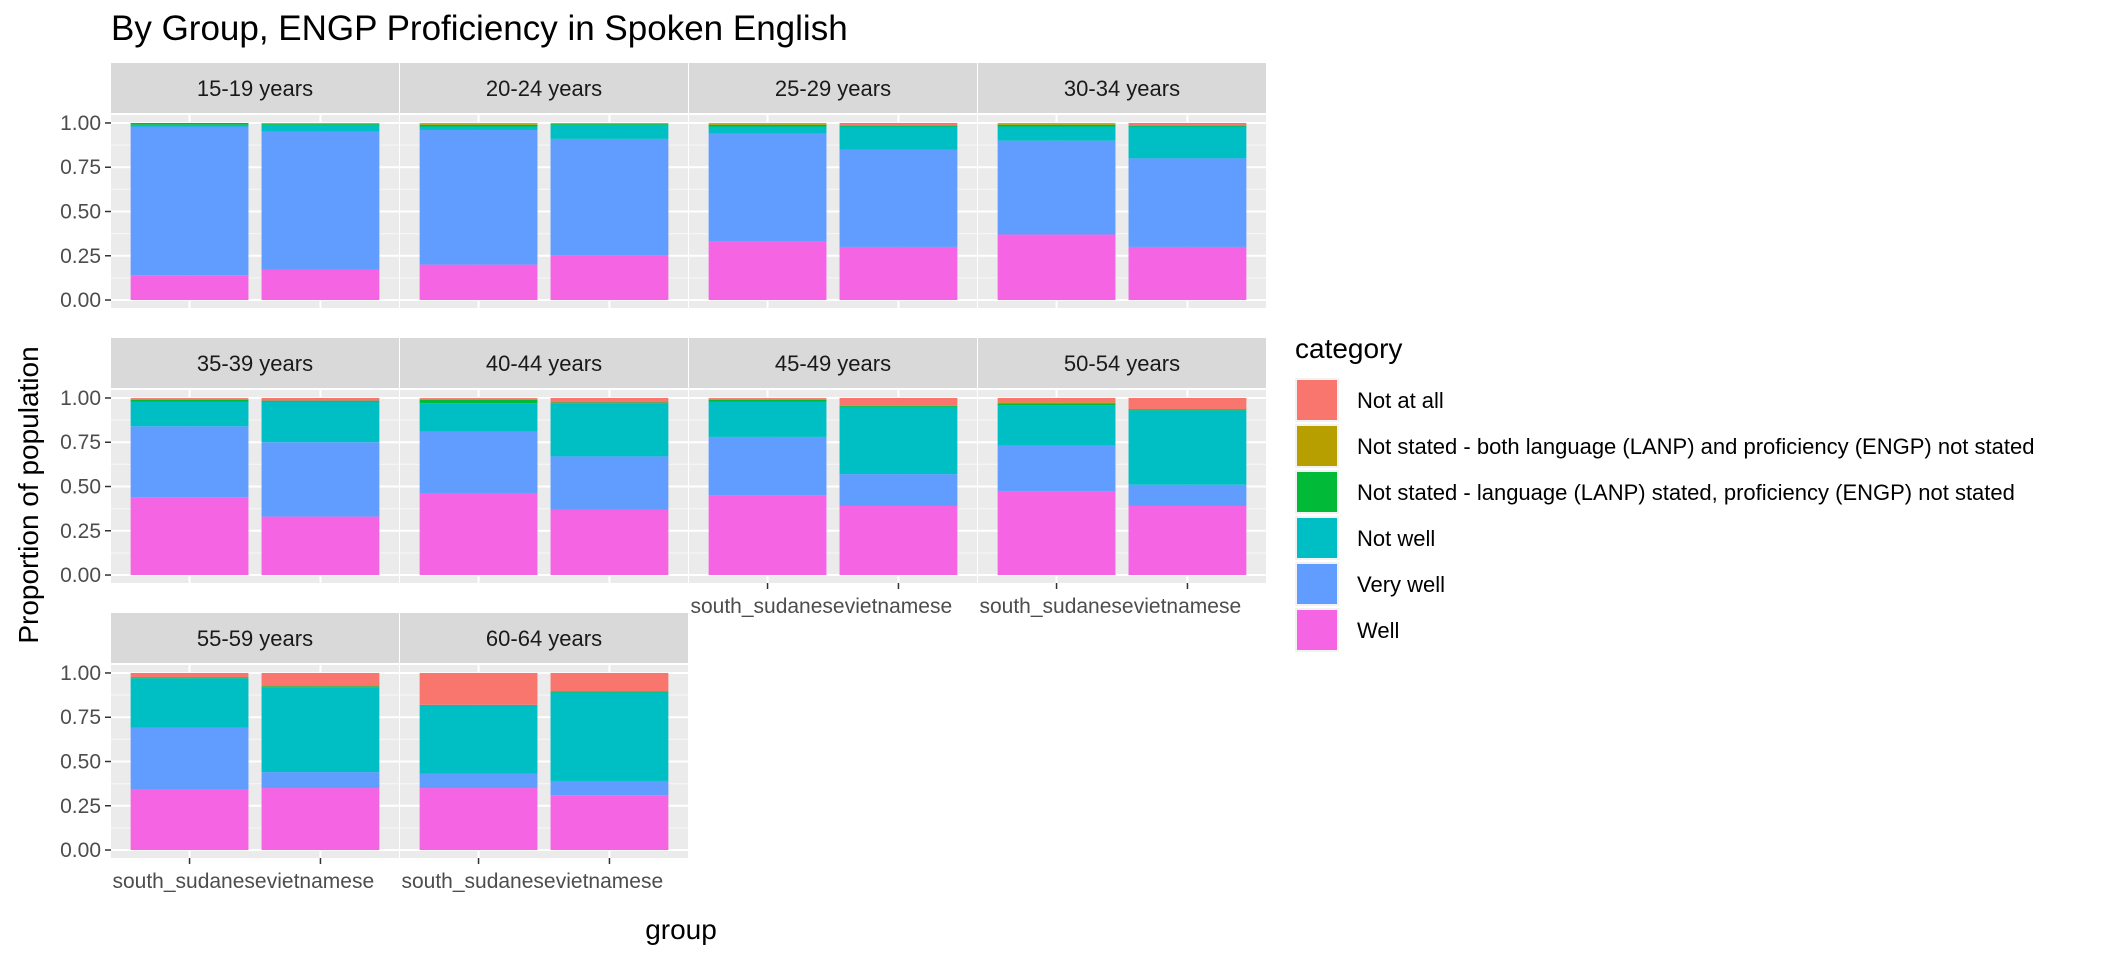 Image resolution: width=2112 pixels, height=960 pixels. I want to click on legend-label: Not at all, so click(1400, 400).